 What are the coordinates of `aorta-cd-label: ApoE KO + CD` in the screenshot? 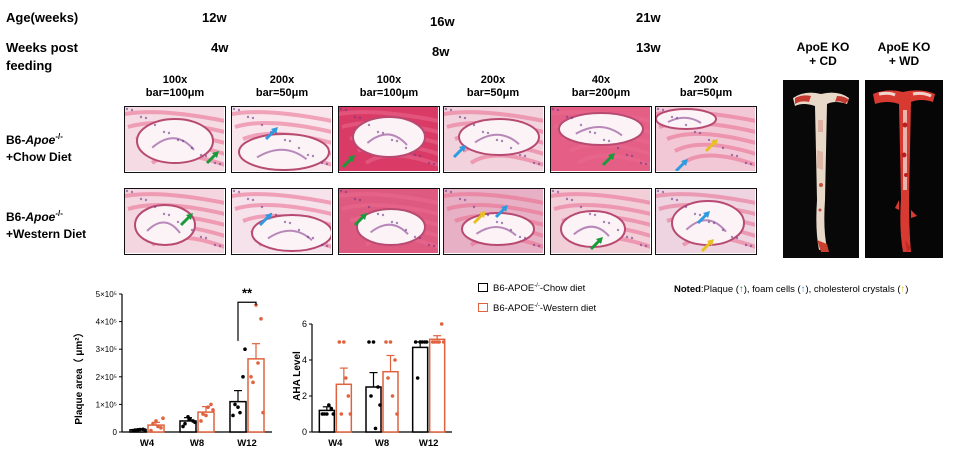 It's located at (823, 54).